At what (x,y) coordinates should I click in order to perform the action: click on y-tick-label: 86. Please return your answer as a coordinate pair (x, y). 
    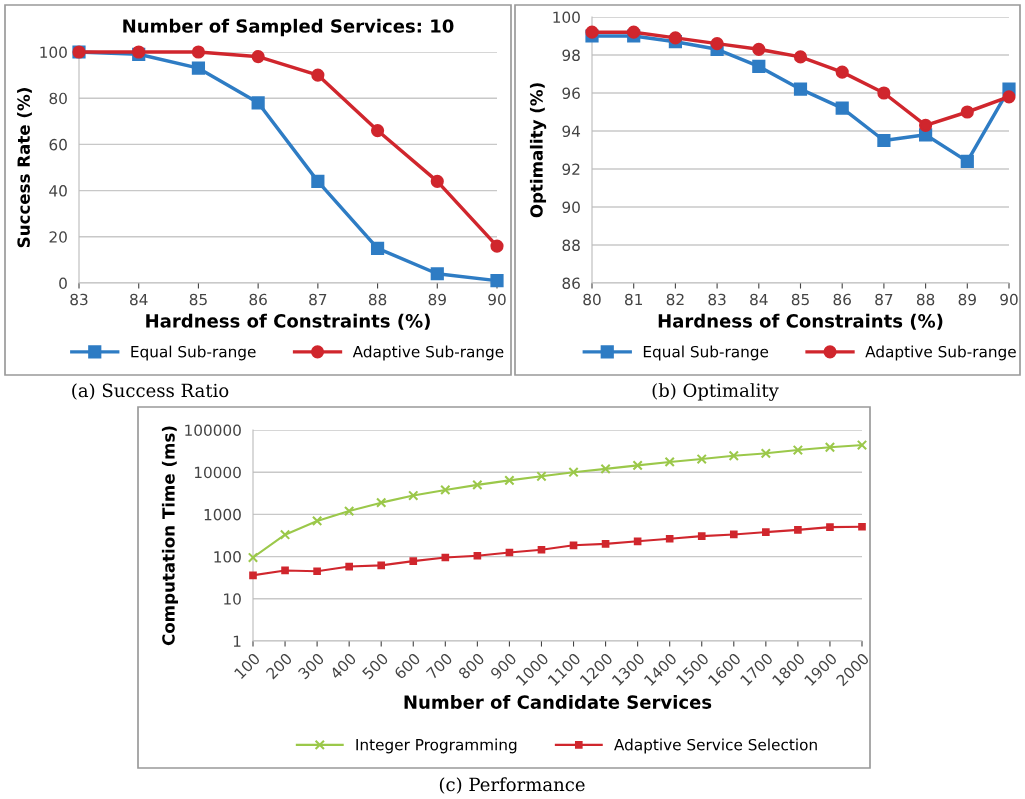
    Looking at the image, I should click on (571, 283).